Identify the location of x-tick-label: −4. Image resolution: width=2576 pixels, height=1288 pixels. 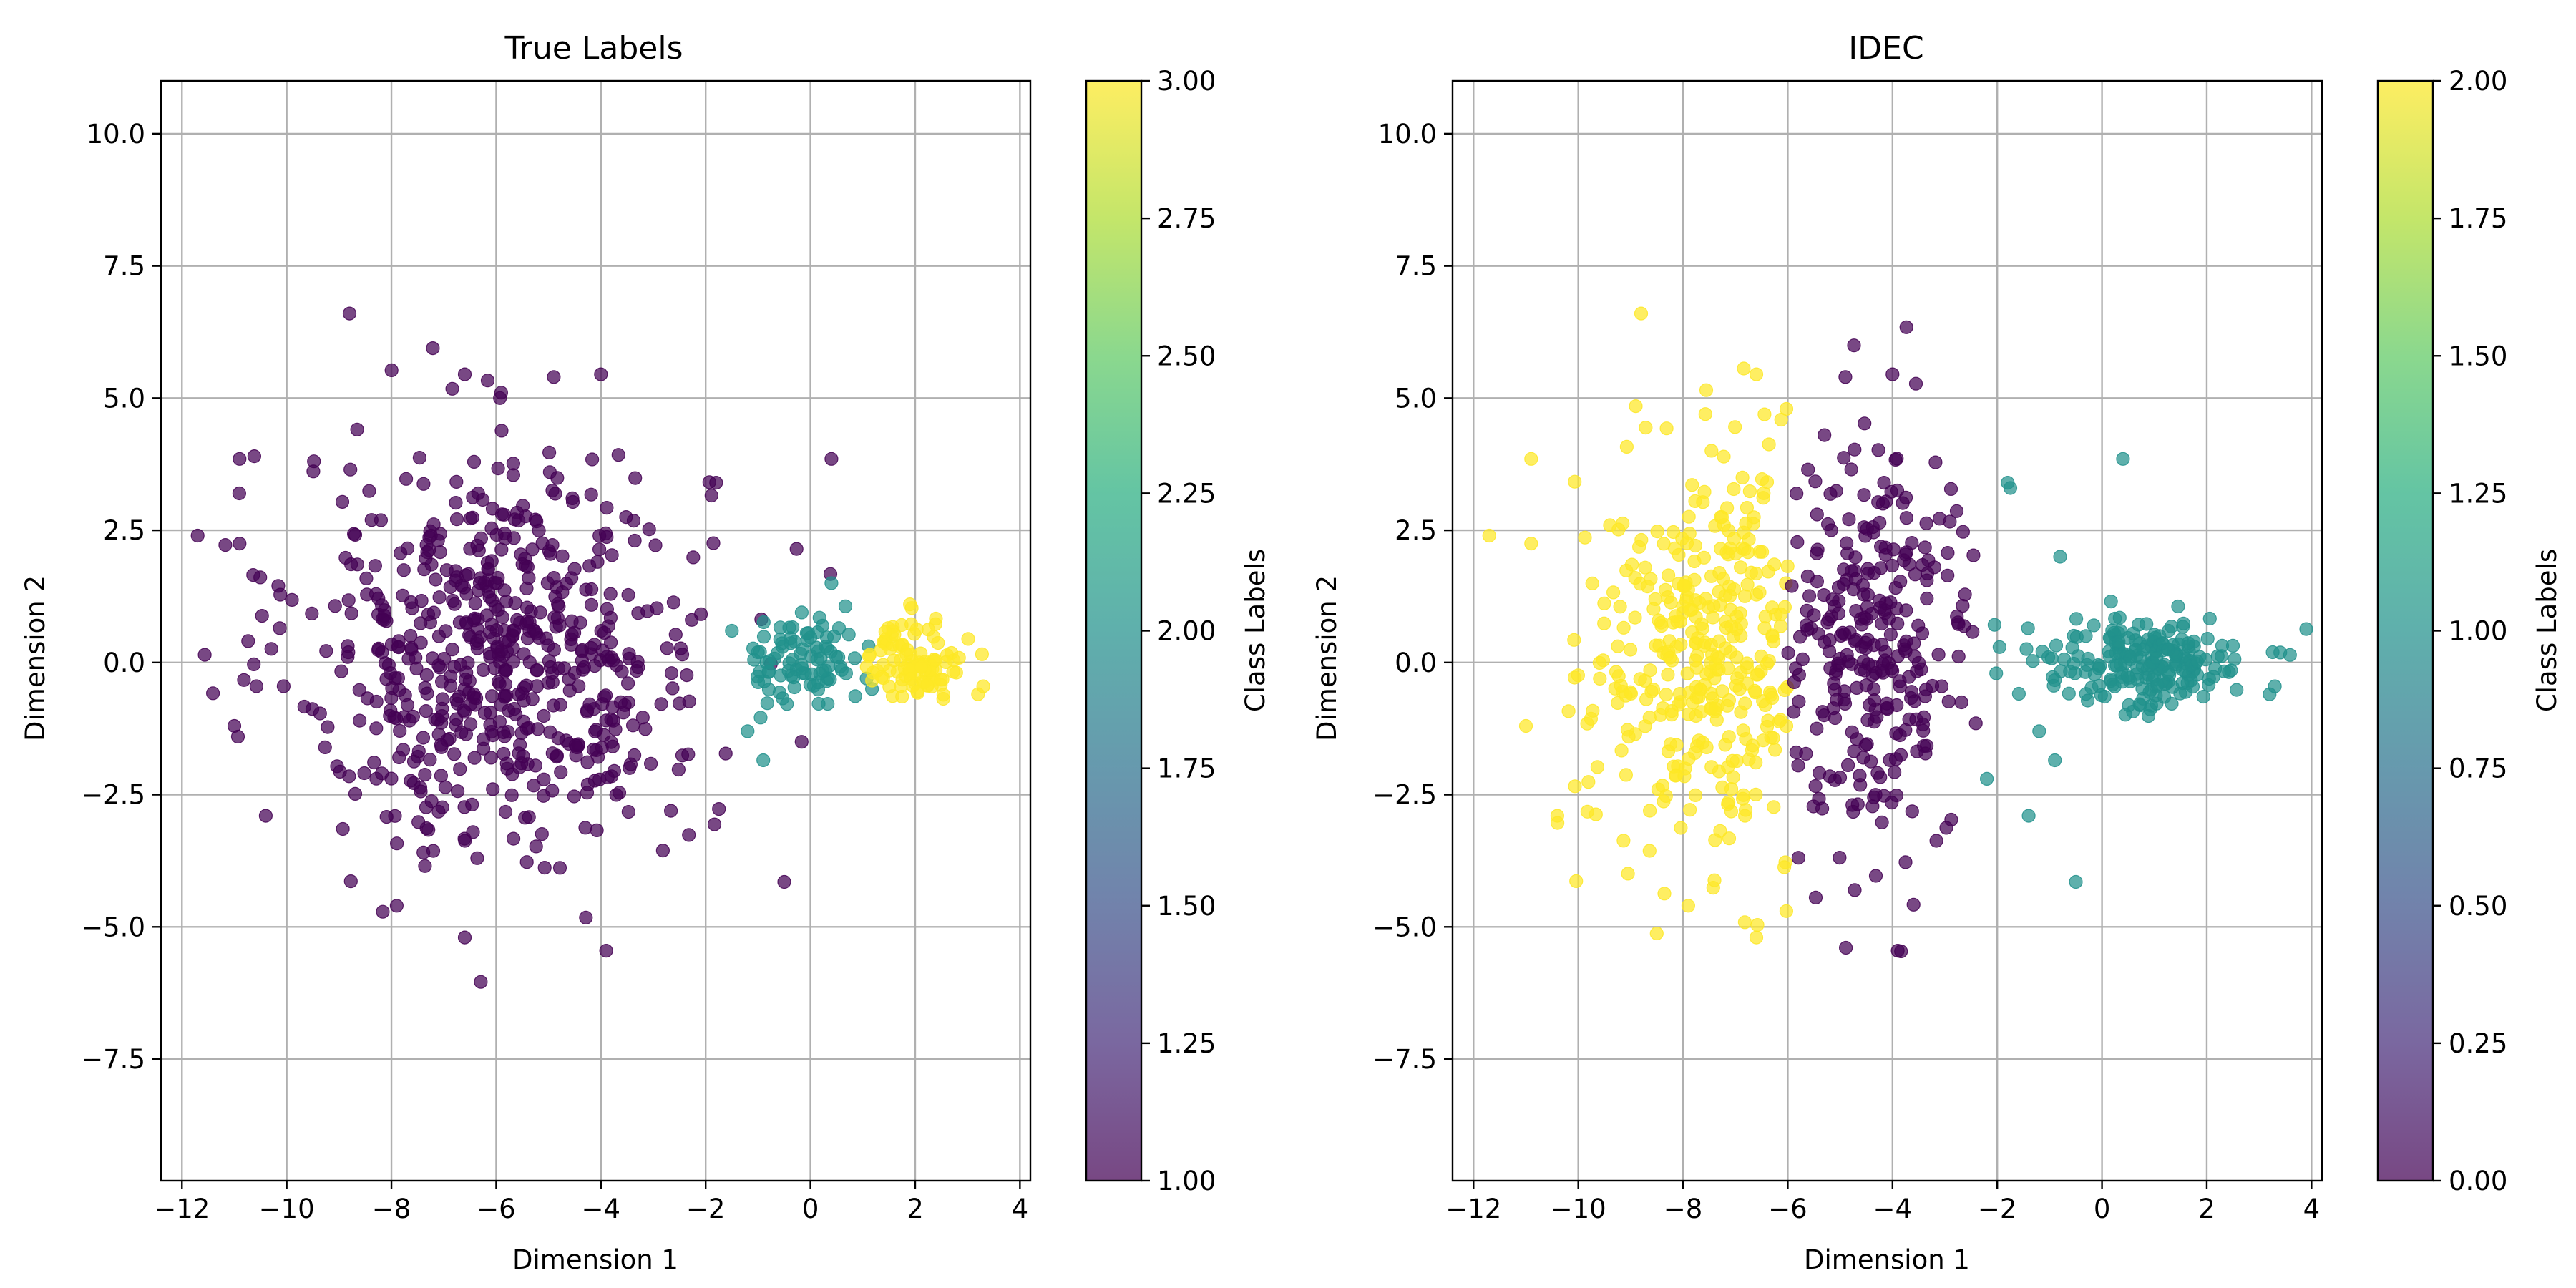
(601, 1209).